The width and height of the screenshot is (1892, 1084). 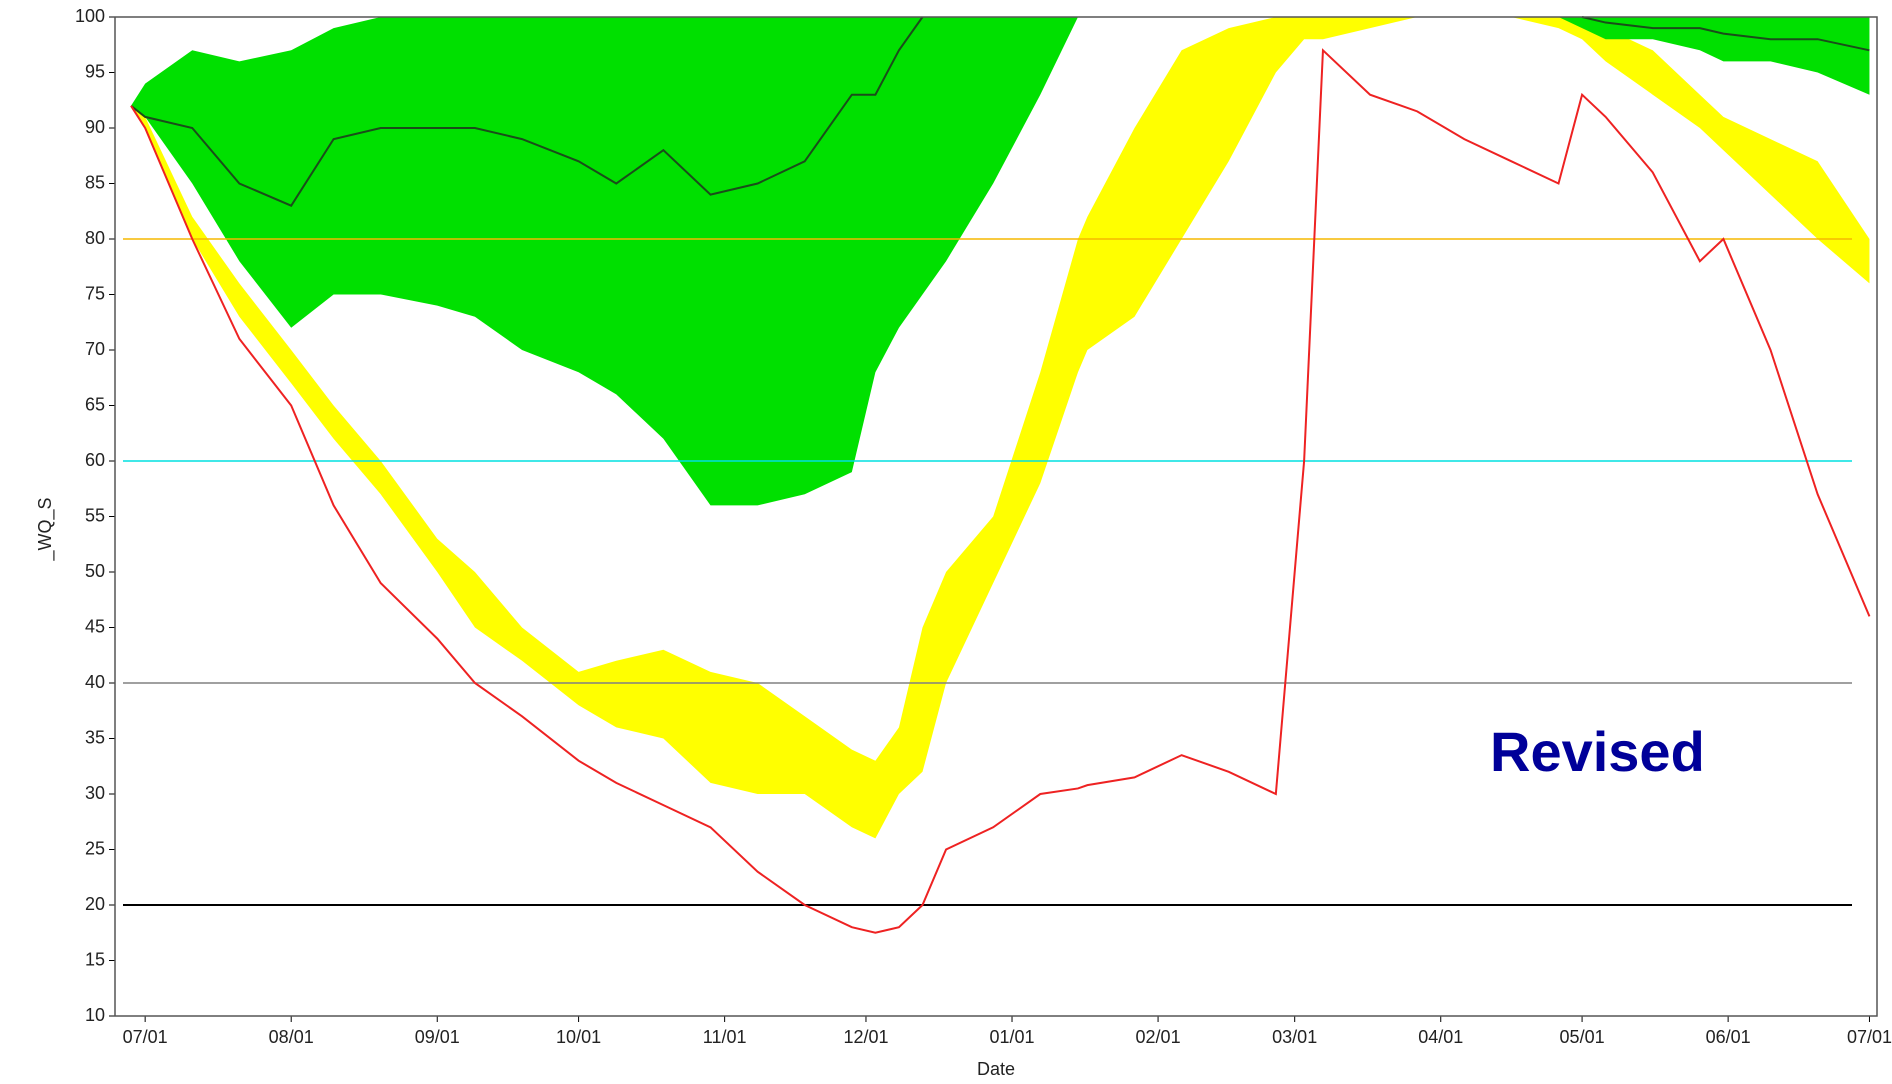 What do you see at coordinates (95, 460) in the screenshot?
I see `y-tick-label: 60` at bounding box center [95, 460].